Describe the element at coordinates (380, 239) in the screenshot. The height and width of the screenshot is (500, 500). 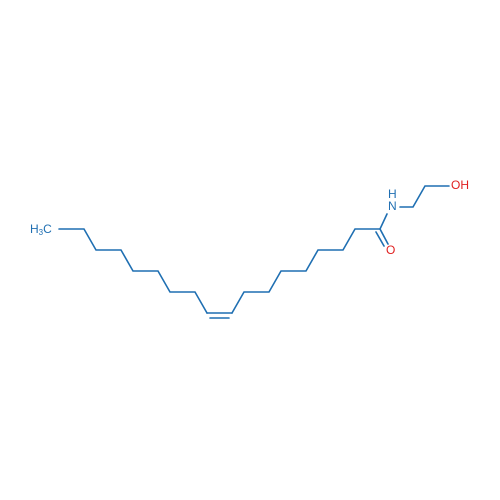
I see `carbonyl-bond-inner` at that location.